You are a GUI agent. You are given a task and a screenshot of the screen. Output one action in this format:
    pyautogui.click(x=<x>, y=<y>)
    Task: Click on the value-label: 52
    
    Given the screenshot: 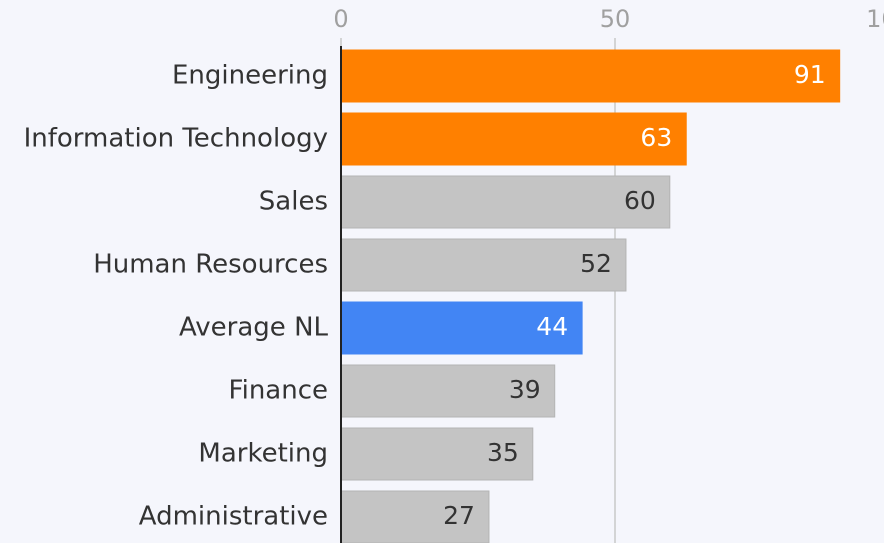 What is the action you would take?
    pyautogui.click(x=596, y=263)
    